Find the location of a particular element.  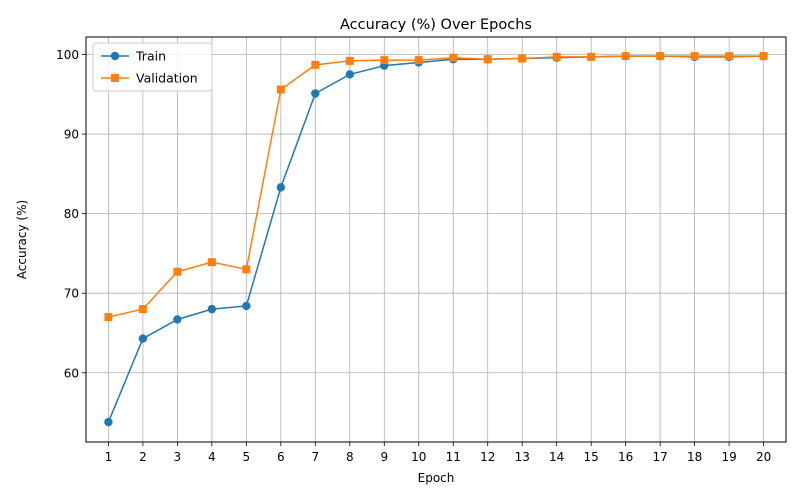

legend-item: Train is located at coordinates (133, 56).